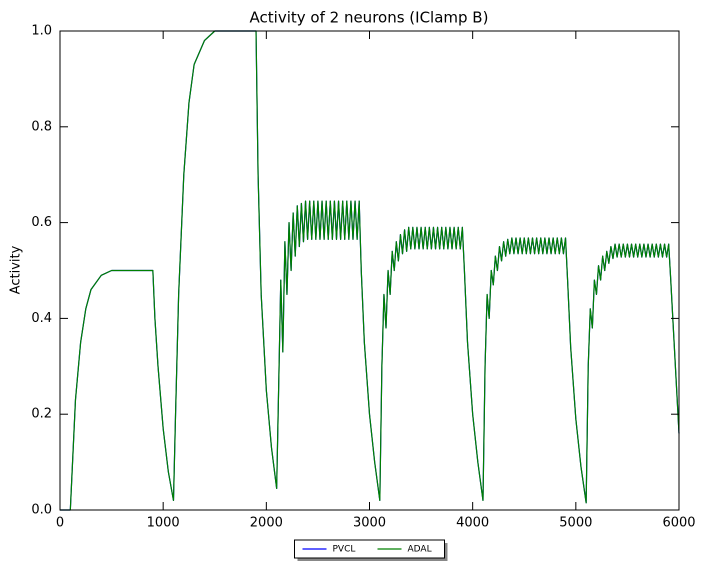 This screenshot has width=706, height=569. What do you see at coordinates (420, 550) in the screenshot?
I see `legend-label: ADAL` at bounding box center [420, 550].